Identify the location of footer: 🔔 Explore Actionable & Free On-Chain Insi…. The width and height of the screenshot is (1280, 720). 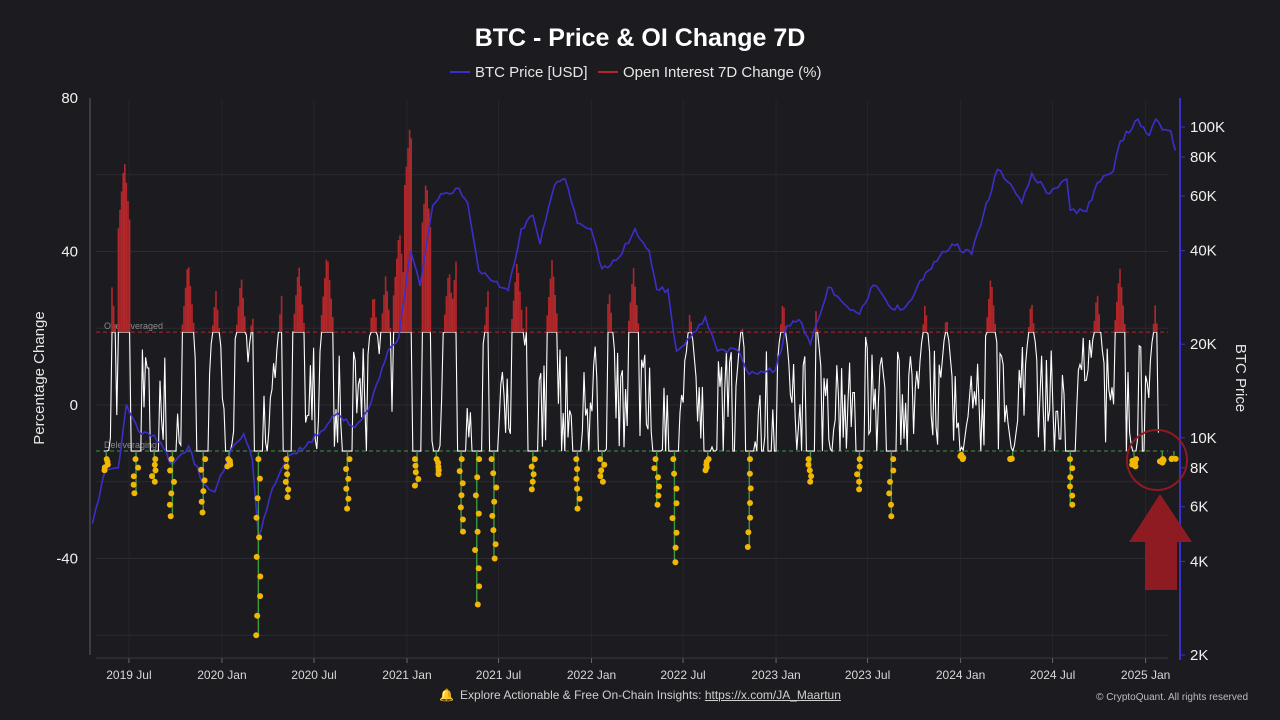
(640, 698).